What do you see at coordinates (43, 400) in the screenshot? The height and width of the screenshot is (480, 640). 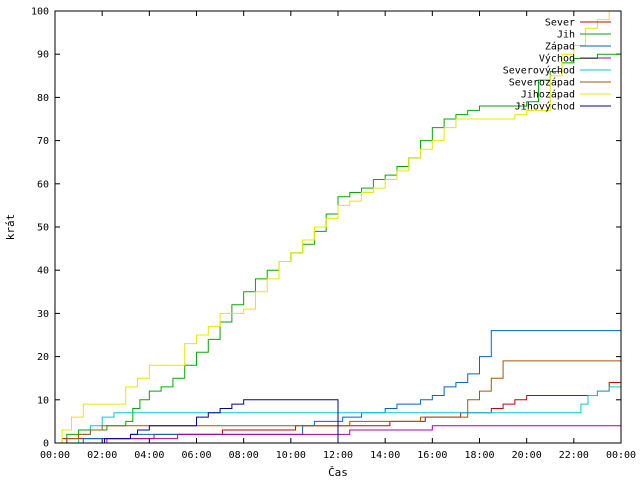 I see `y-tick-label: 10` at bounding box center [43, 400].